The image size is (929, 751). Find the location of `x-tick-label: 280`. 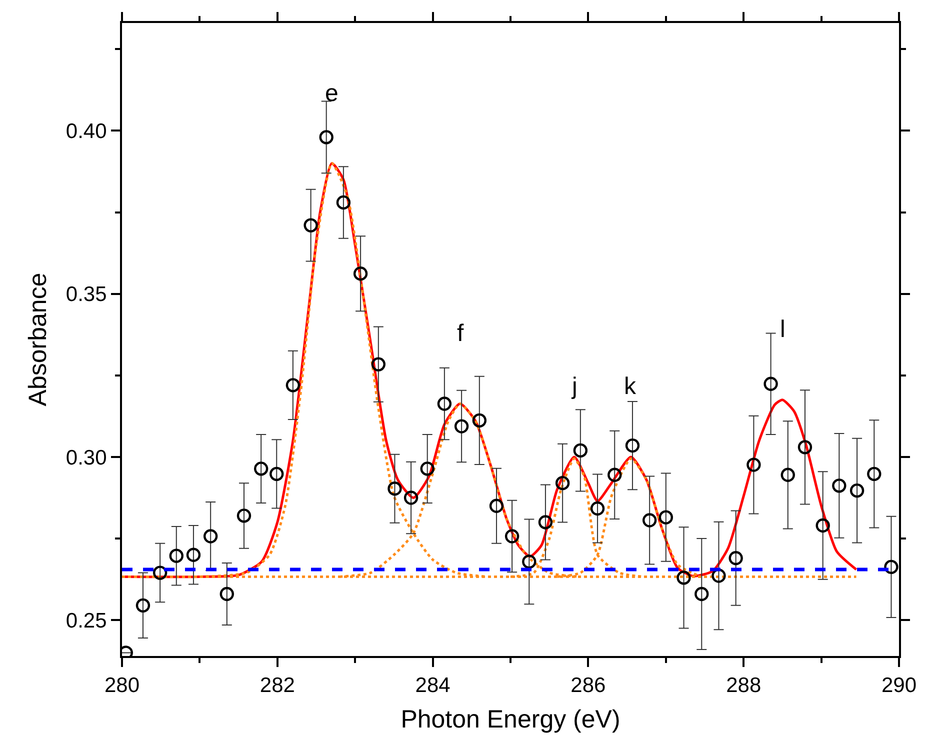

x-tick-label: 280 is located at coordinates (122, 686).